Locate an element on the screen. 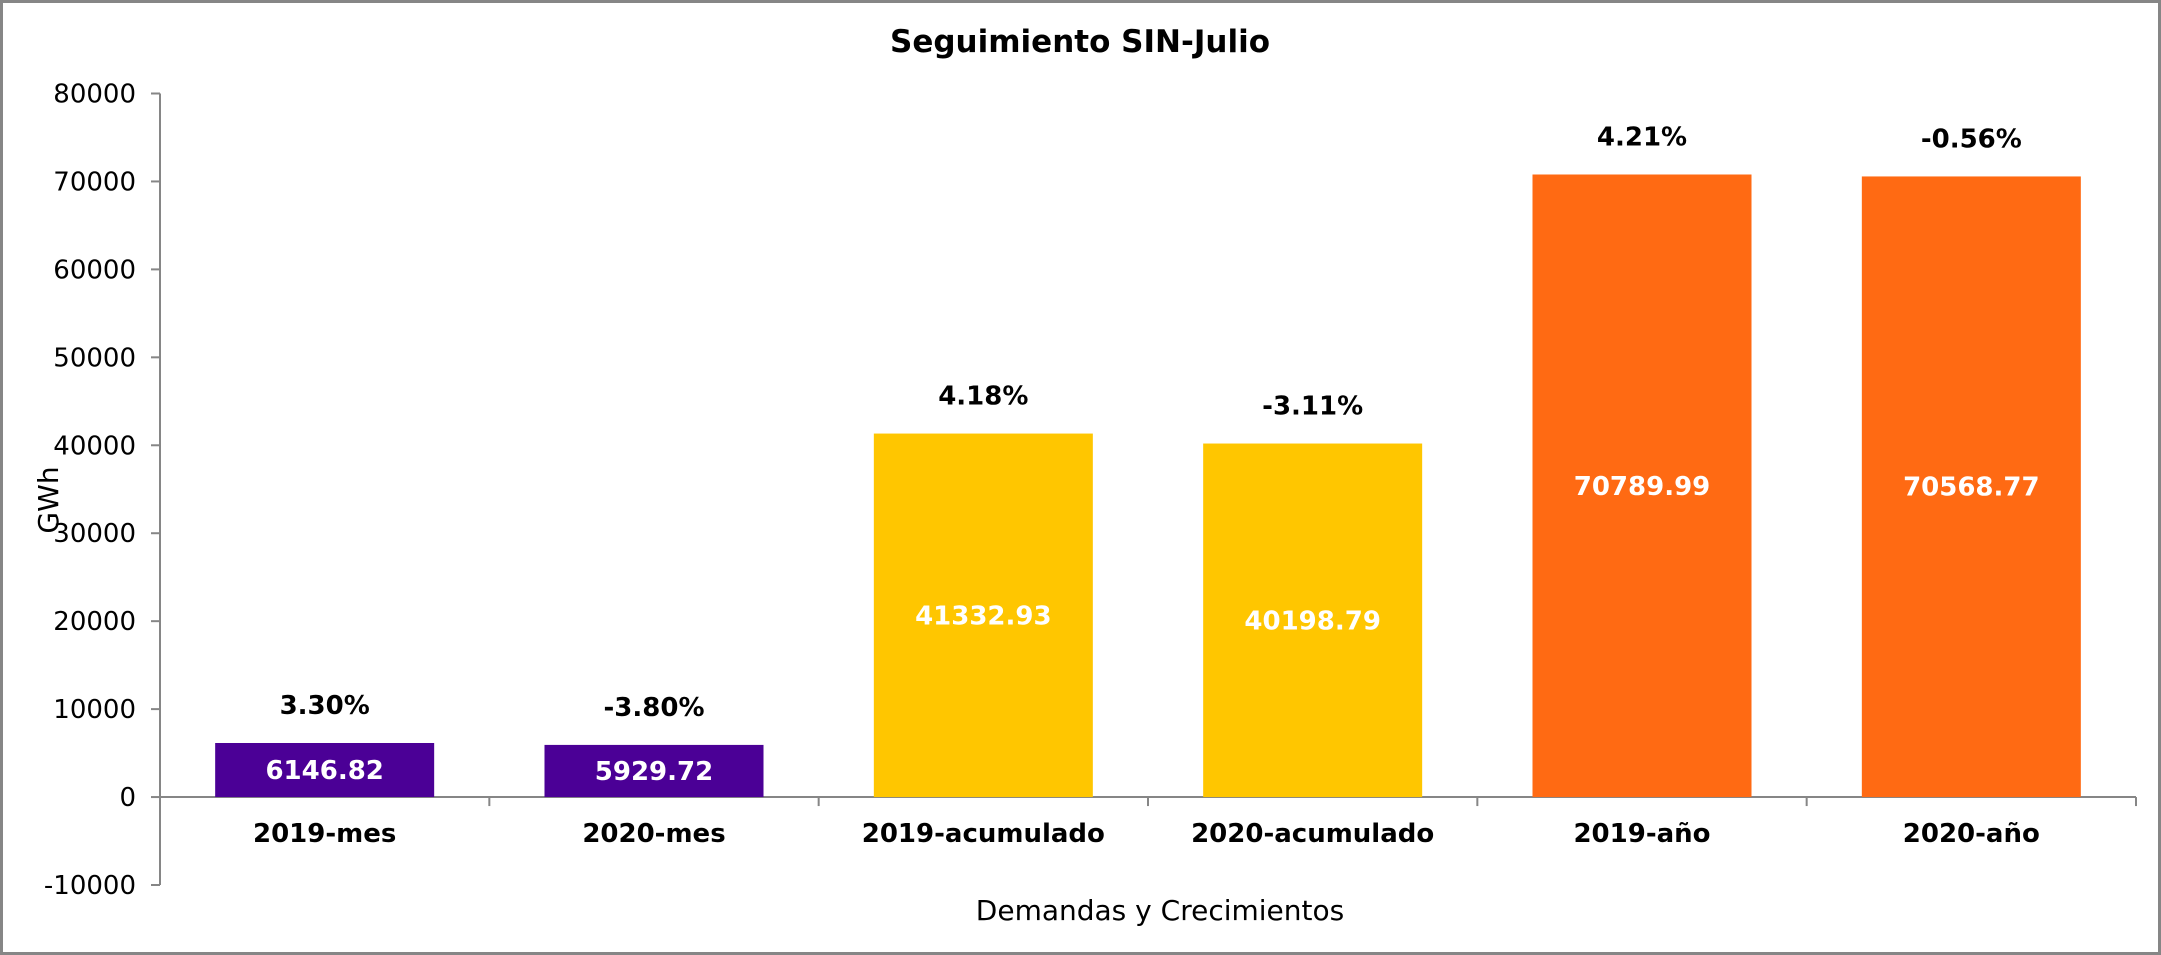 The image size is (2161, 955). y-tick-label: 50000 is located at coordinates (94, 358).